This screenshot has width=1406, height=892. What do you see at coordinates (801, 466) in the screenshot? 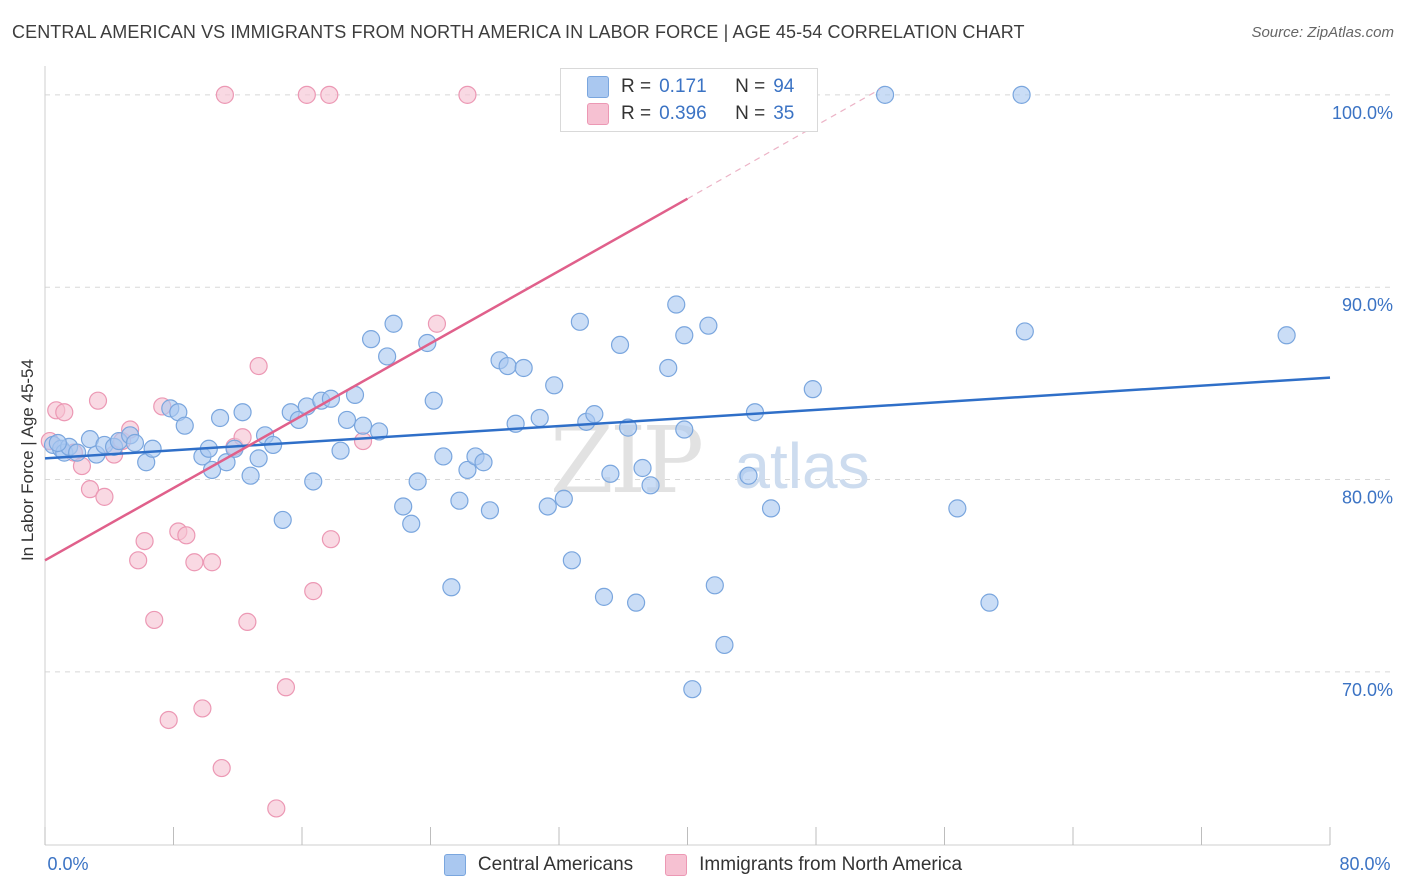
I see `watermark-atlas: atlas` at bounding box center [801, 466].